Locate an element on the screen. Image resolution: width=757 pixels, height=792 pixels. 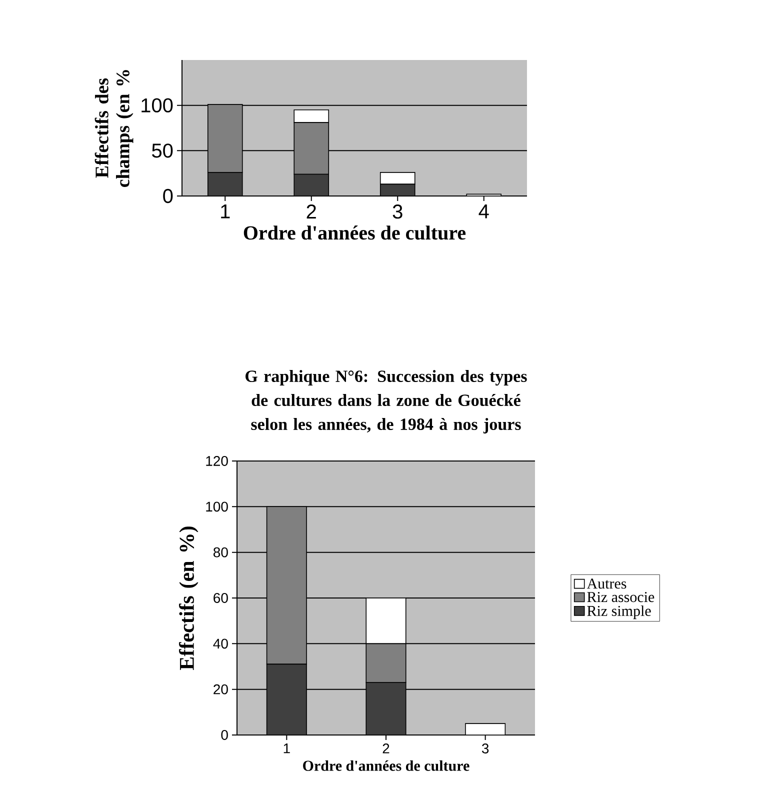
y-tick-label: 120 is located at coordinates (217, 461).